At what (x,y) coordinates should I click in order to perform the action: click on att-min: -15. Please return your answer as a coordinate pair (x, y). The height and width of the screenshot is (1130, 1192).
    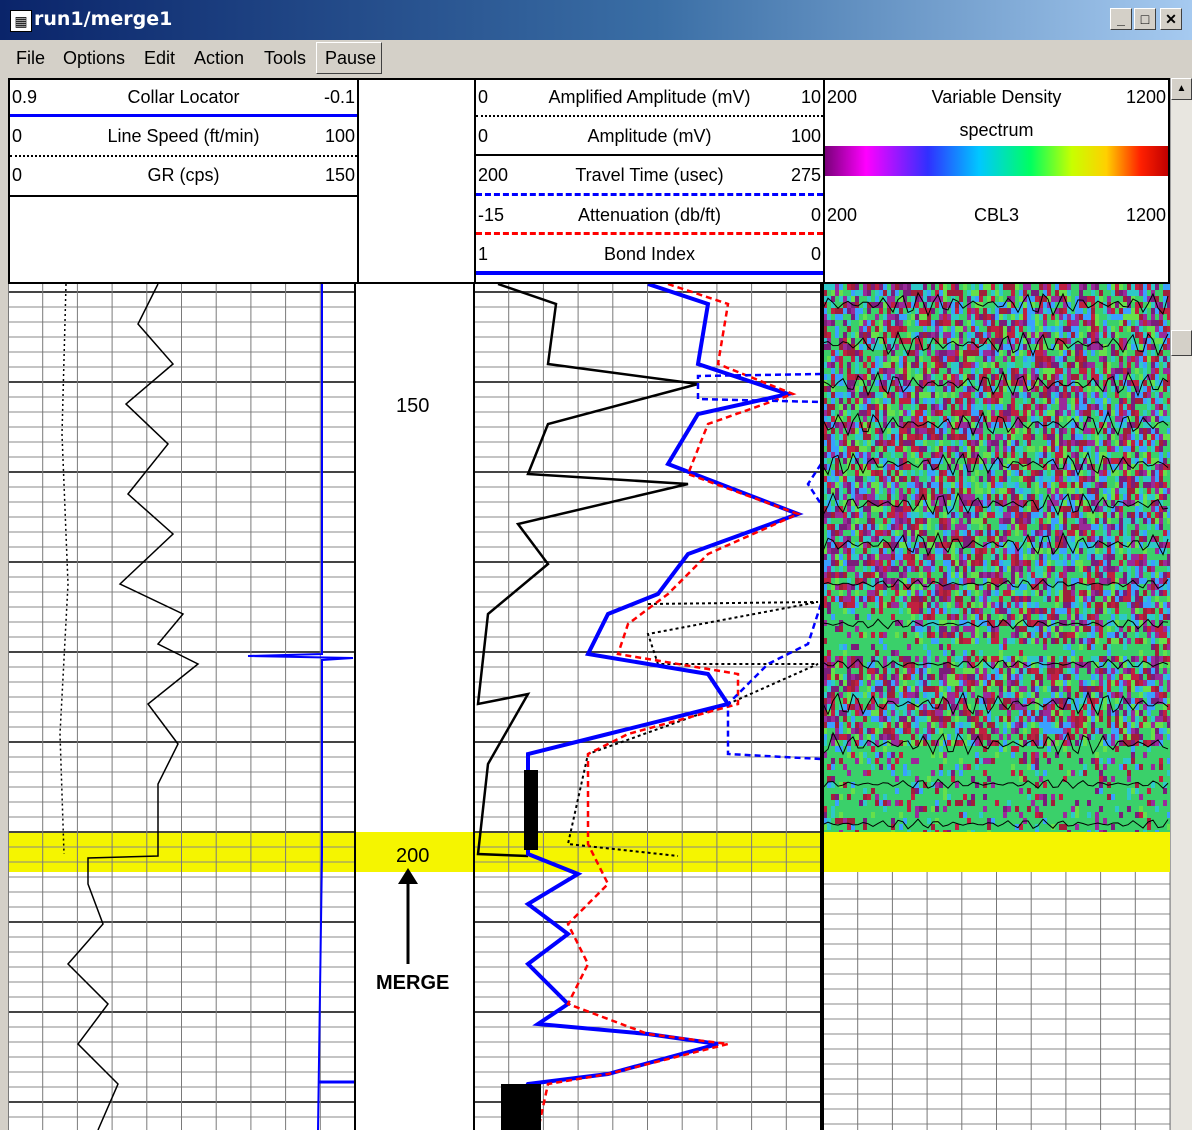
    Looking at the image, I should click on (491, 215).